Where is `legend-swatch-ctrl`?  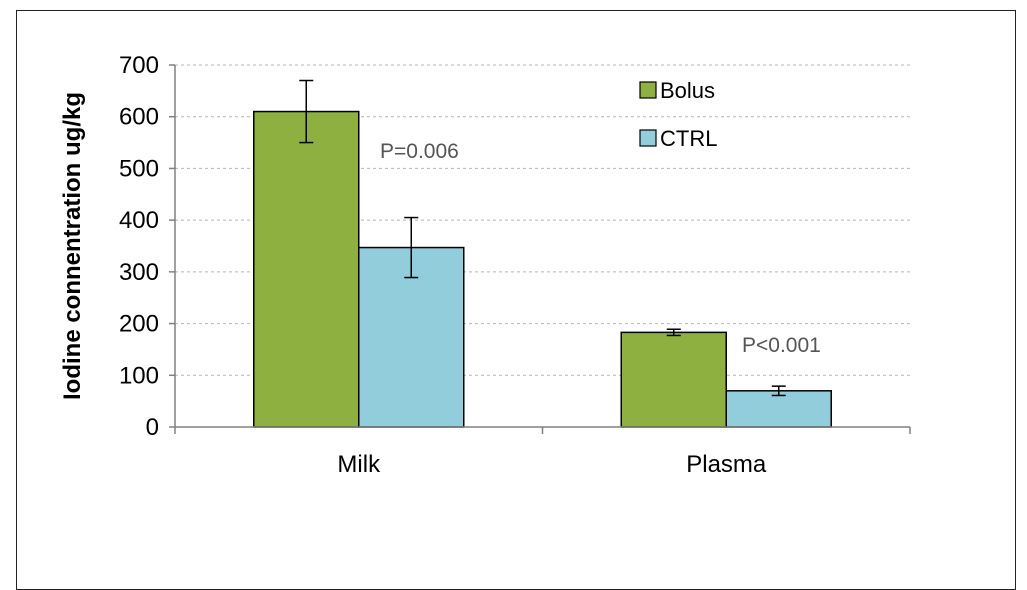 legend-swatch-ctrl is located at coordinates (648, 138).